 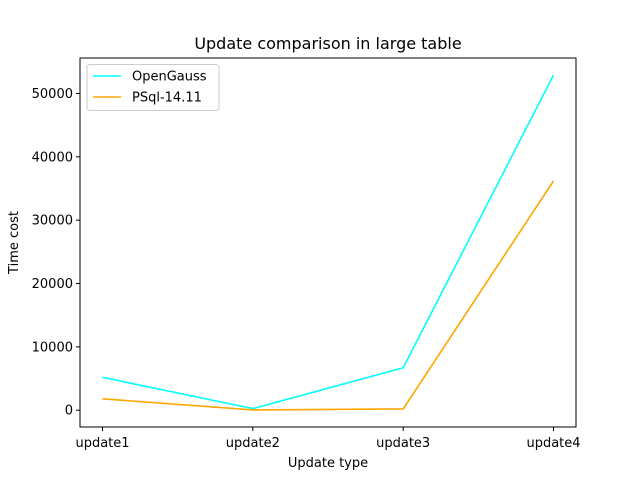 What do you see at coordinates (52, 284) in the screenshot?
I see `y-tick-label: 20000` at bounding box center [52, 284].